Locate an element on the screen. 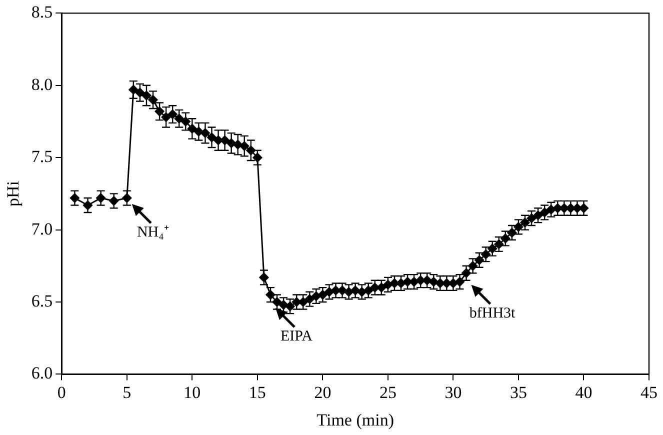  x-tick-label: 0 is located at coordinates (61, 392).